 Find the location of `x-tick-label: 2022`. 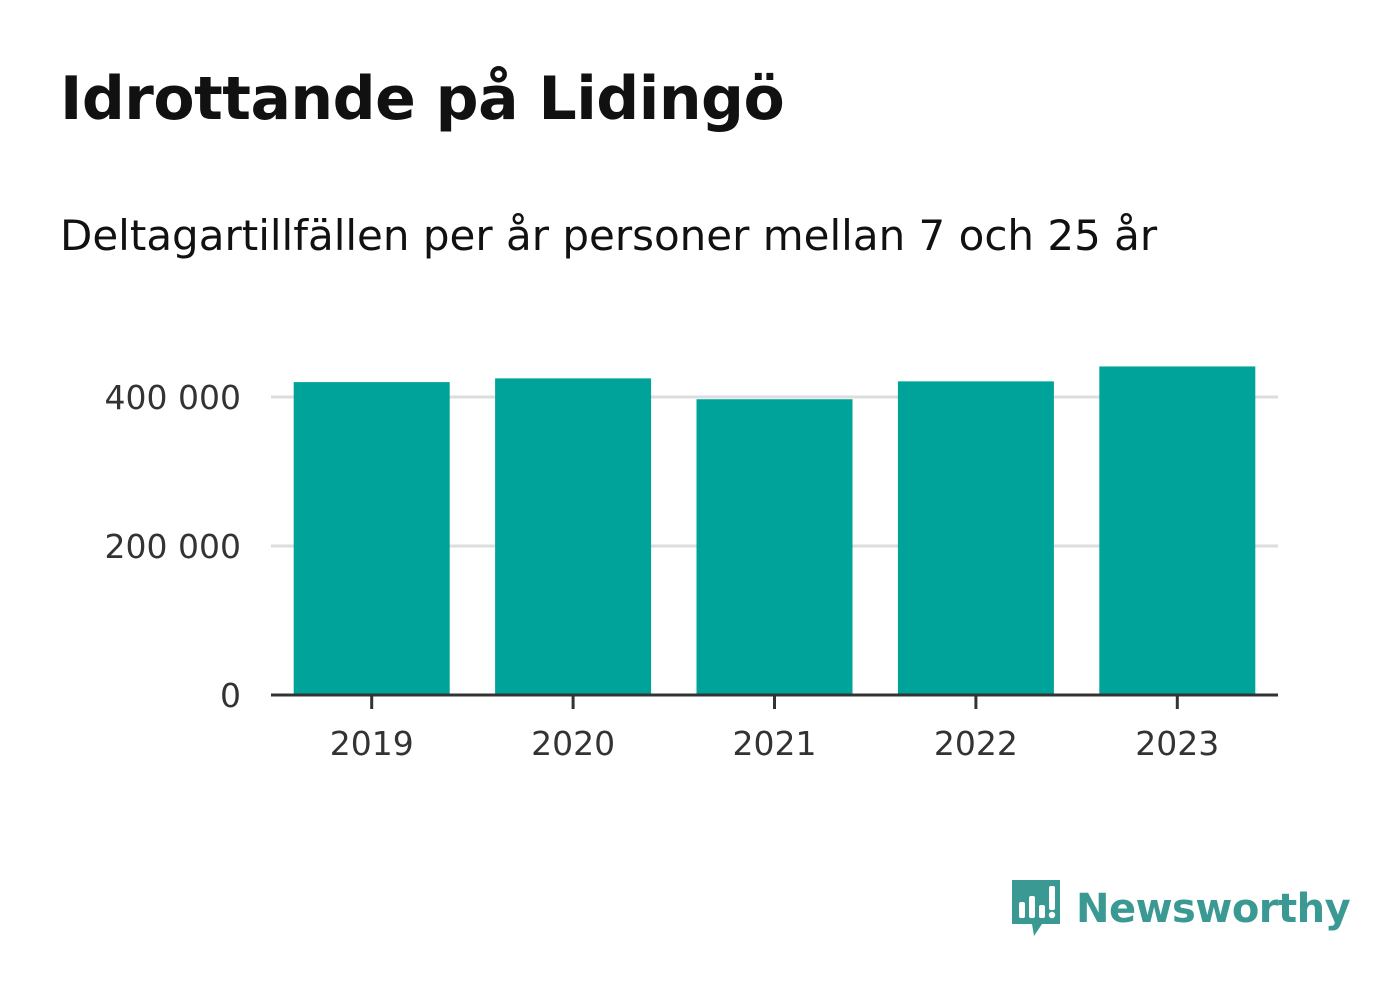

x-tick-label: 2022 is located at coordinates (976, 743).